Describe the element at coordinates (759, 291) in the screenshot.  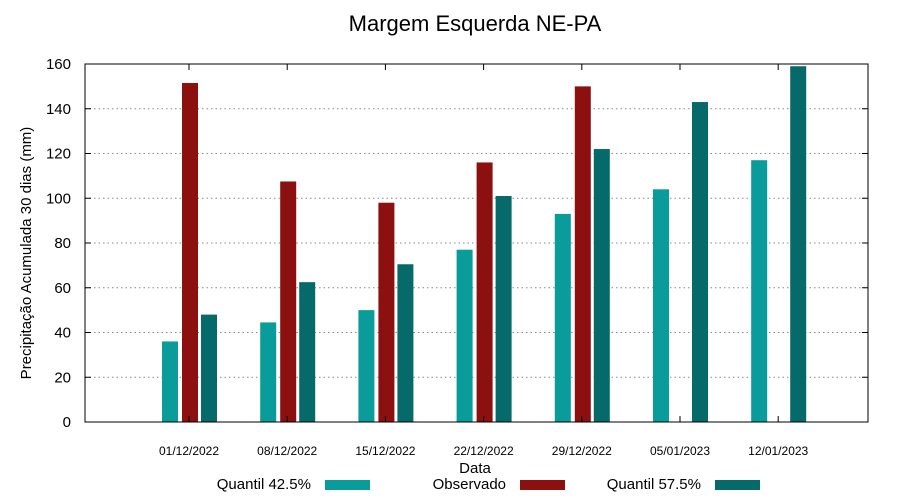
I see `bar-quantil-42-5--12-01-2023` at that location.